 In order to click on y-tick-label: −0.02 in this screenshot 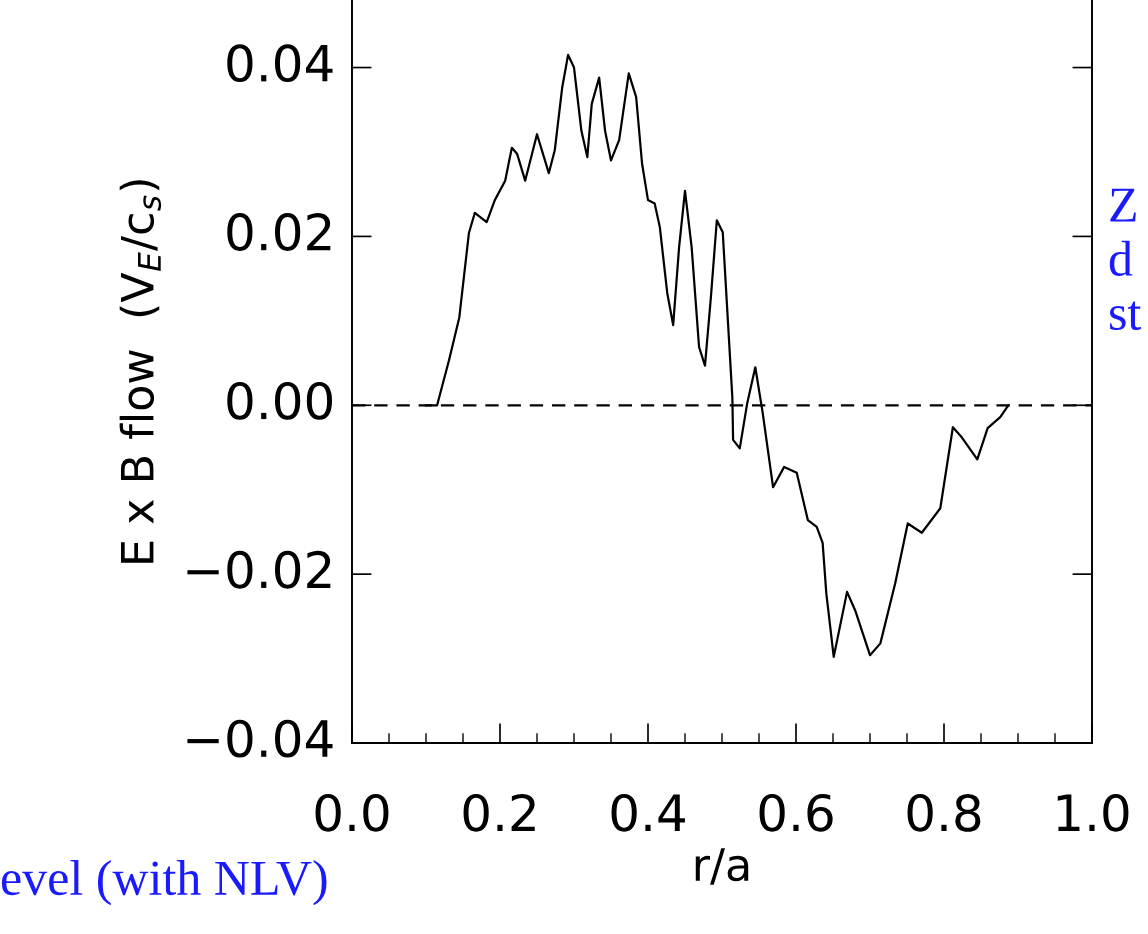, I will do `click(259, 569)`.